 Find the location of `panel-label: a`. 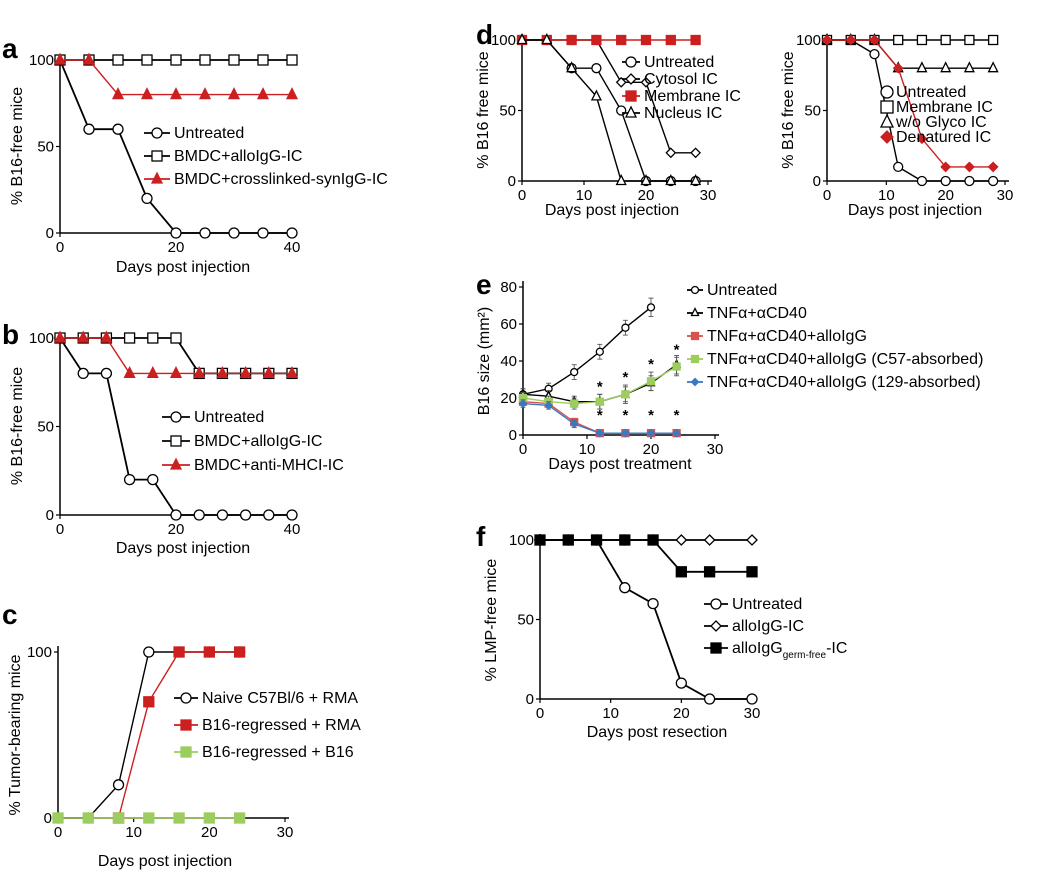

panel-label: a is located at coordinates (10, 48).